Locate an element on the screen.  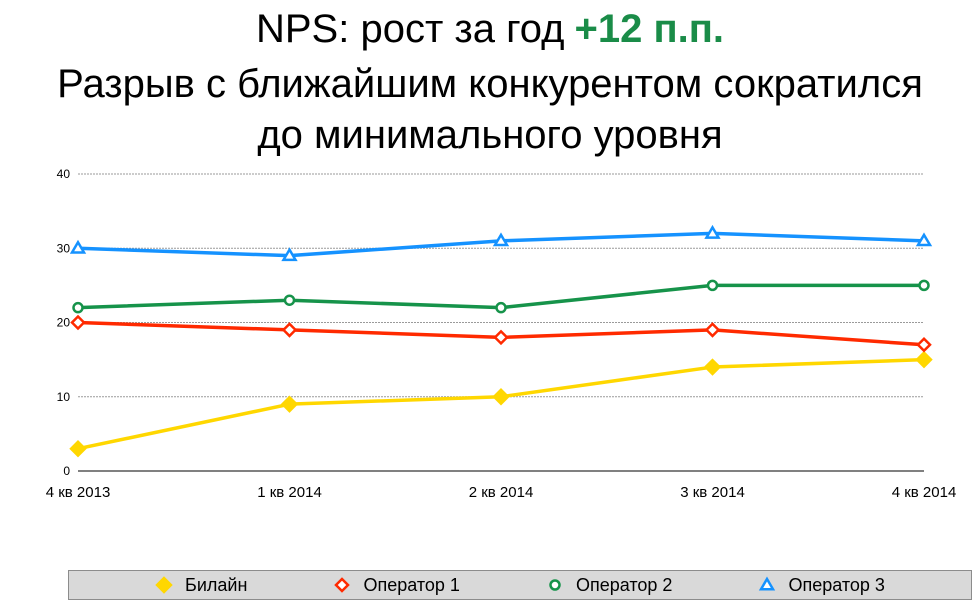
y-tick-label: 0 is located at coordinates (66, 471).